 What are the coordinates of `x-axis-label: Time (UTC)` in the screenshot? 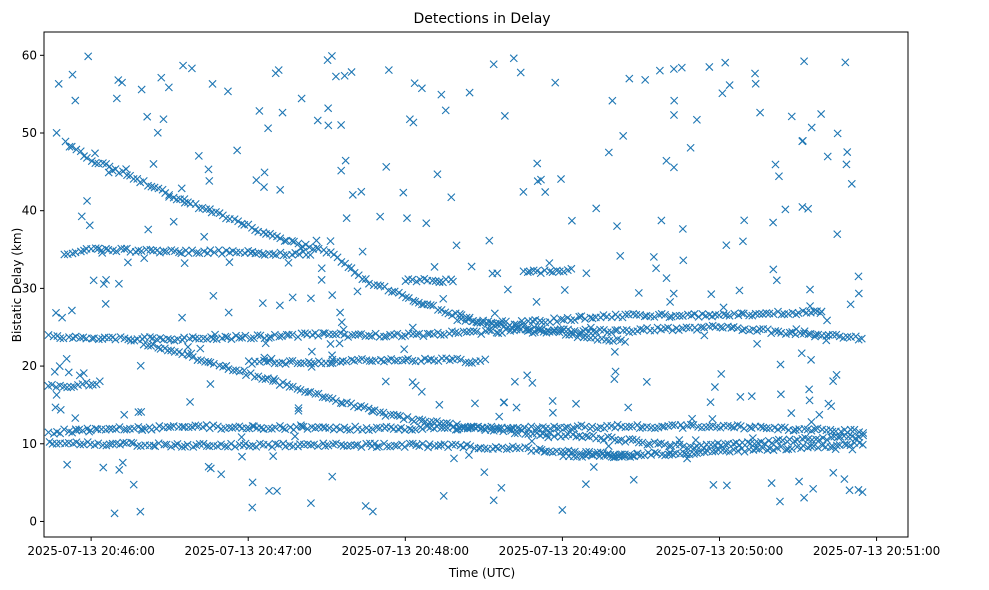 It's located at (481, 573).